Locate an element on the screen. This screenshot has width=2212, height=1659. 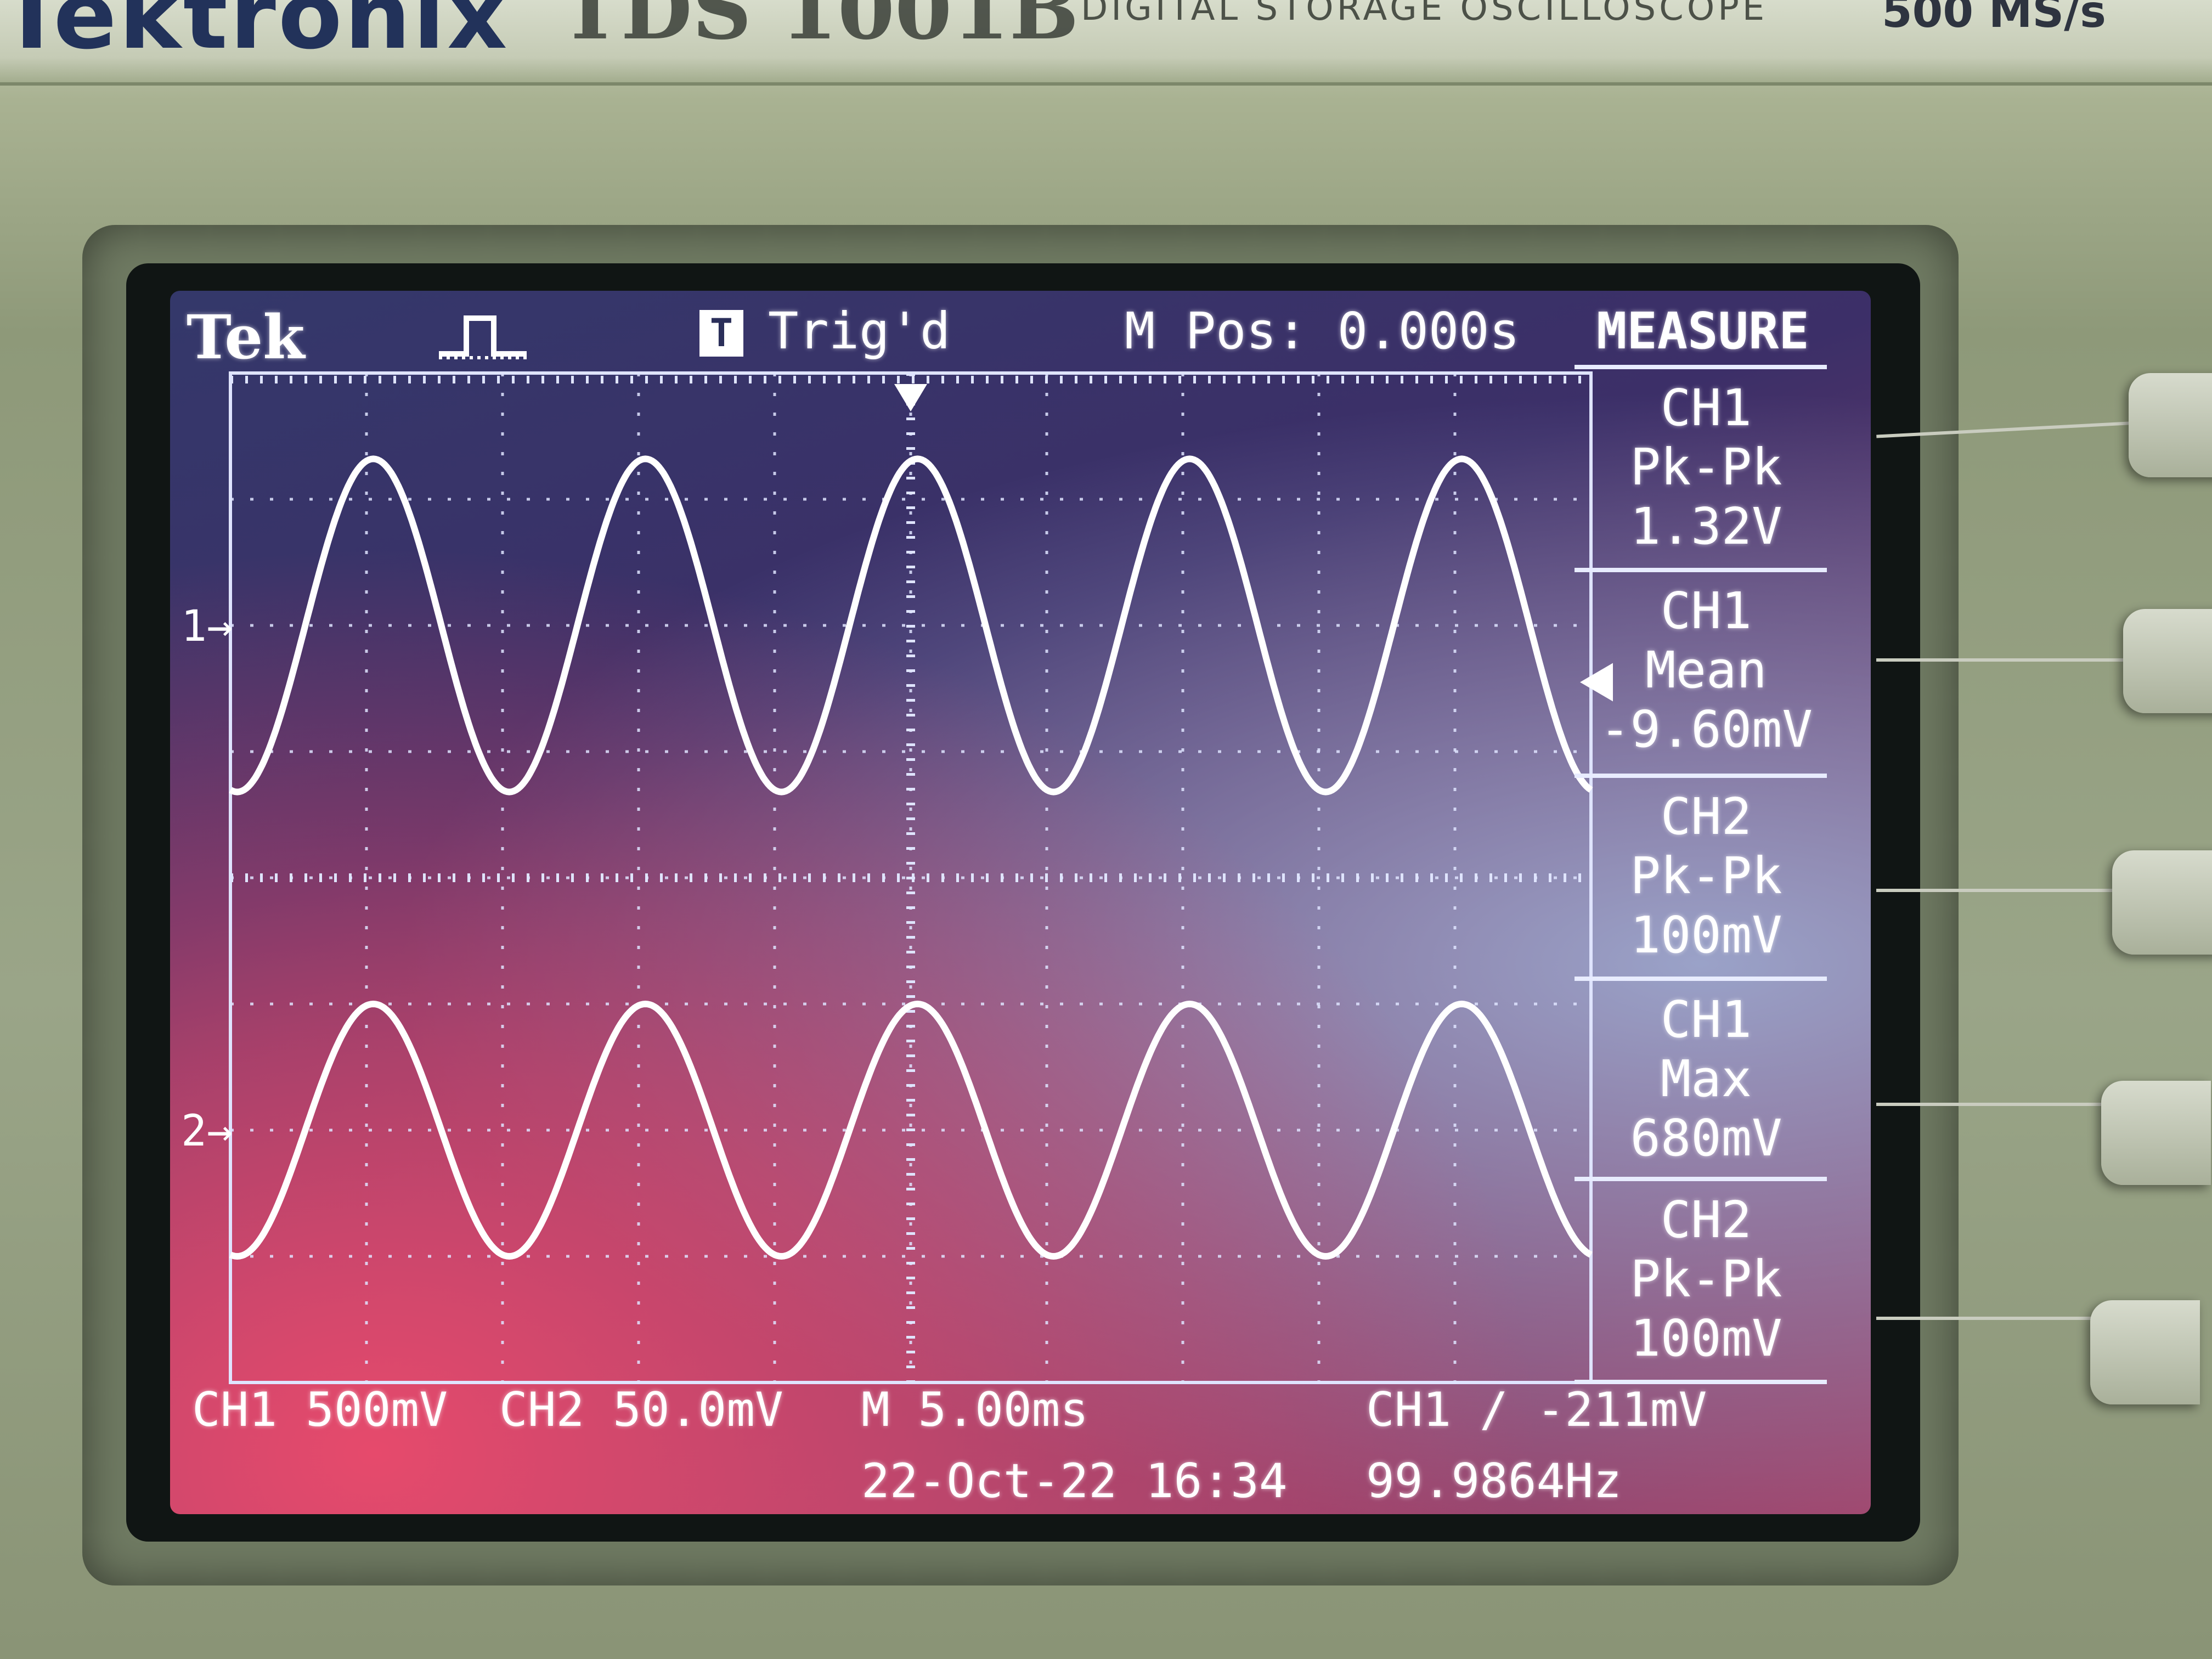
brand-logo: Tektronix is located at coordinates (255, 35).